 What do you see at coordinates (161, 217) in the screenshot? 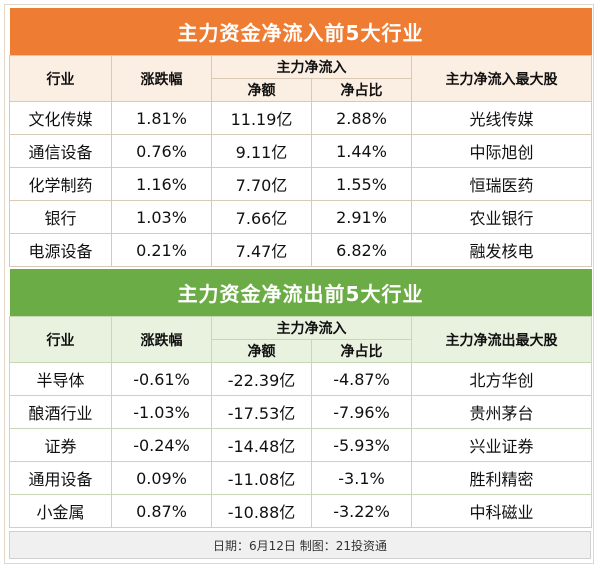
I see `cell-change: 1.03%` at bounding box center [161, 217].